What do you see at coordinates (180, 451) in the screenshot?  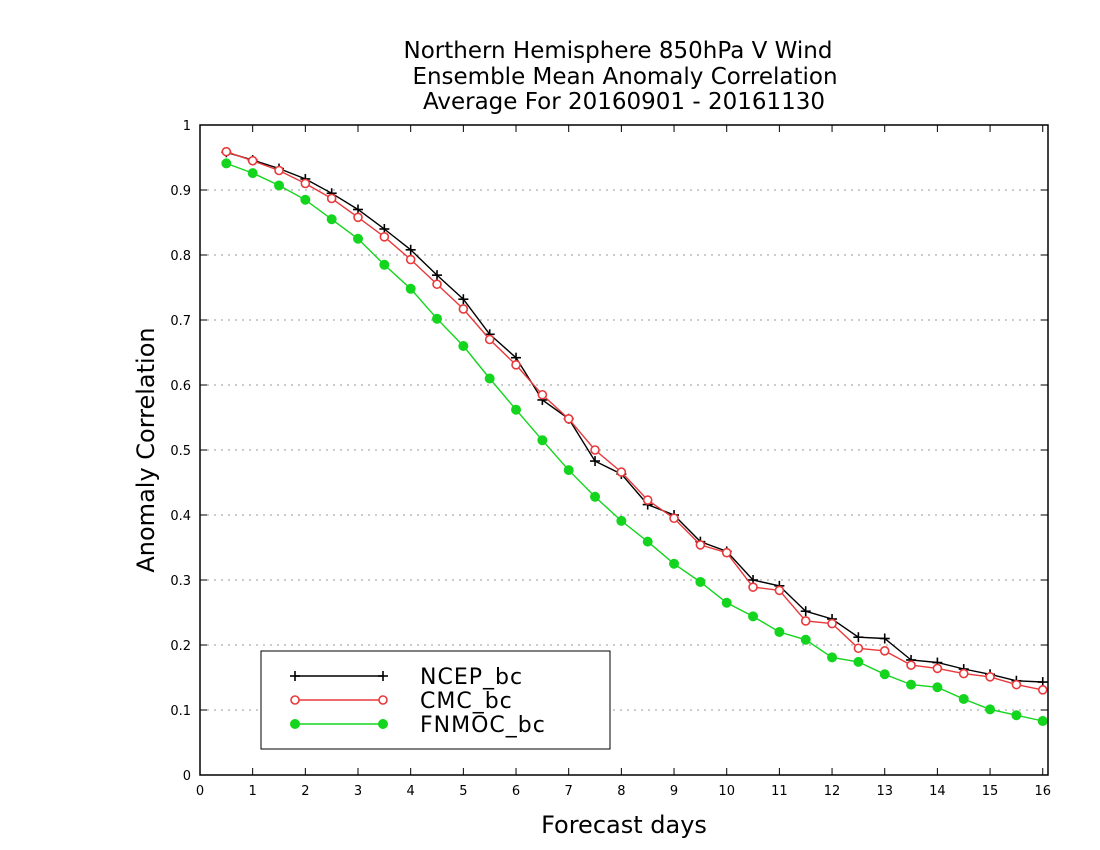 I see `y-tick-label: 0.5` at bounding box center [180, 451].